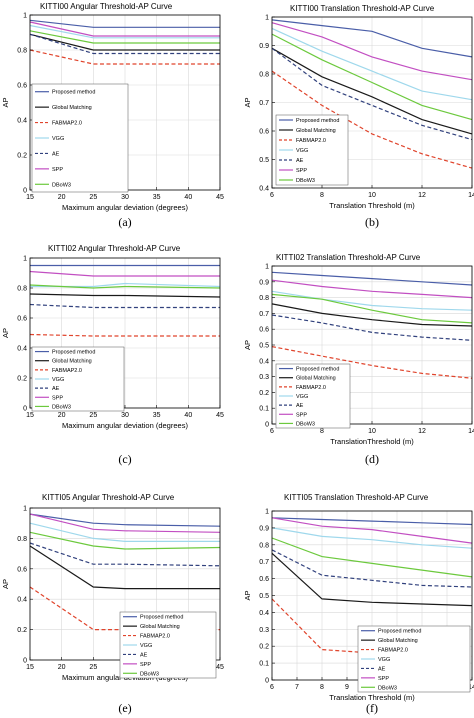 The height and width of the screenshot is (718, 474). I want to click on x-tick-label: 8, so click(322, 687).